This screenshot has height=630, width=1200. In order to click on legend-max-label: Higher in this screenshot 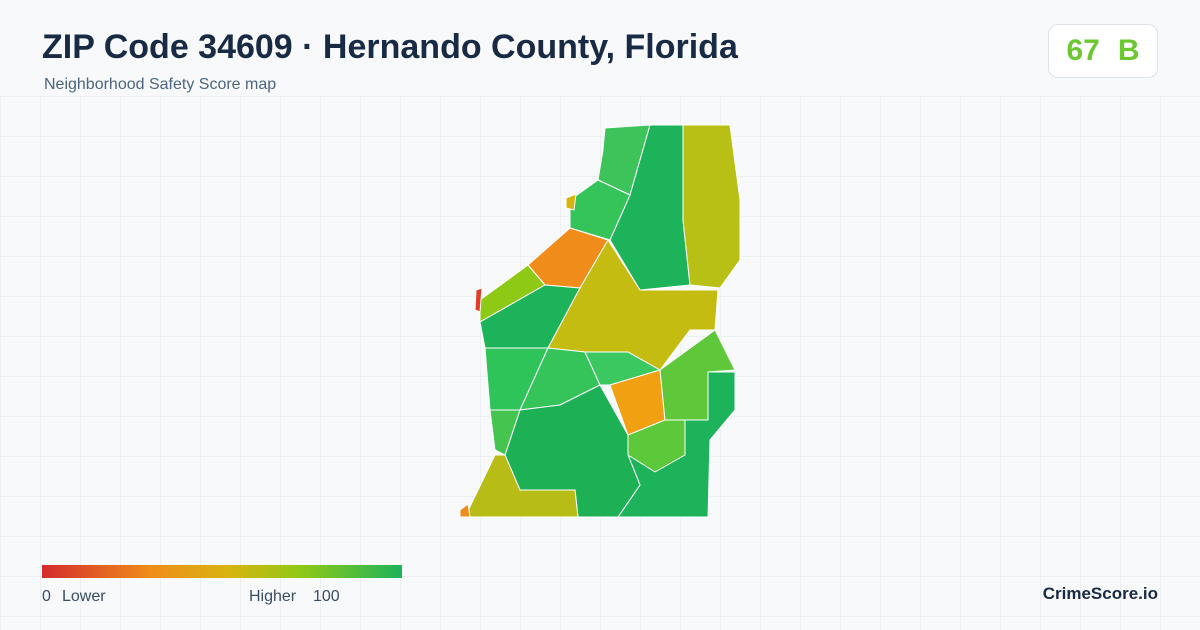, I will do `click(273, 596)`.